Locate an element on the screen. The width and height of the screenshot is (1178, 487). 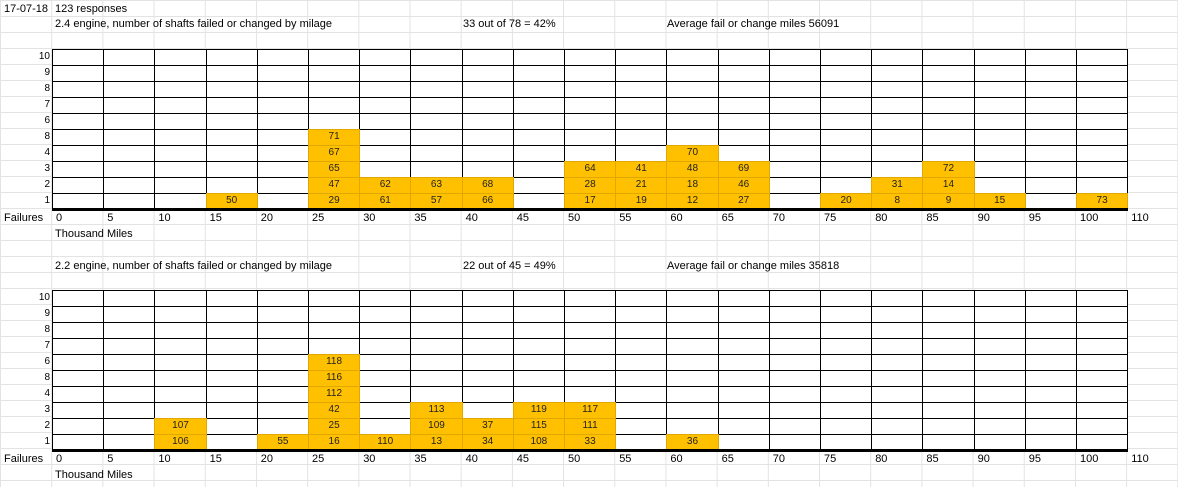
average-miles-cell: Average fail or change miles 35818 is located at coordinates (753, 266).